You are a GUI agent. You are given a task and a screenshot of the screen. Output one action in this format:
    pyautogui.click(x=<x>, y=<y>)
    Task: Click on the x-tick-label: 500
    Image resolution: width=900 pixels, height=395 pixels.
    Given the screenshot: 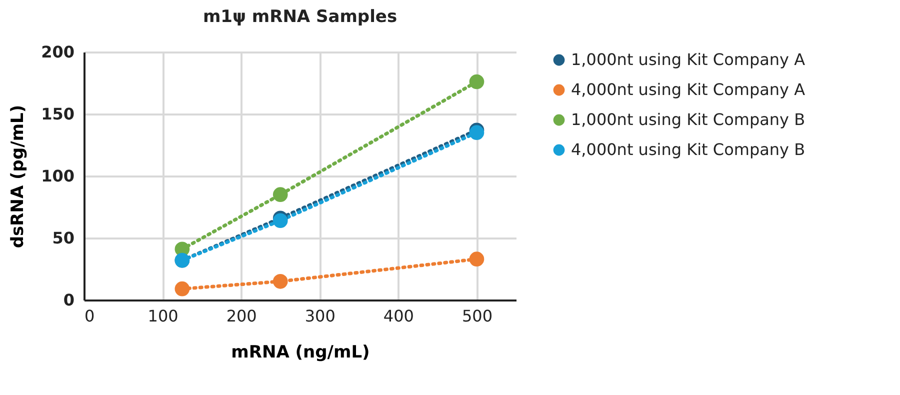 What is the action you would take?
    pyautogui.click(x=477, y=316)
    